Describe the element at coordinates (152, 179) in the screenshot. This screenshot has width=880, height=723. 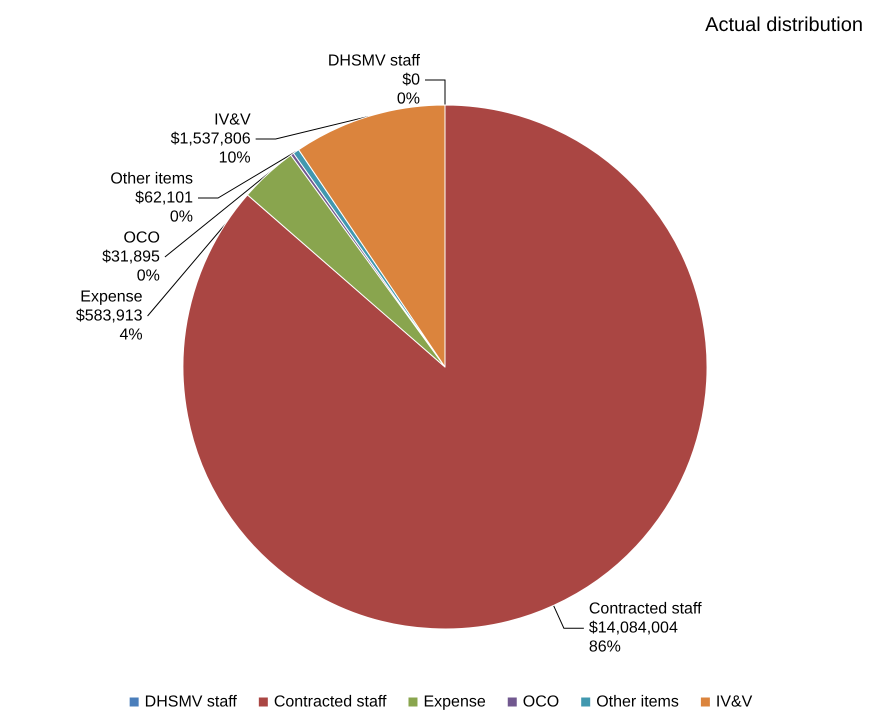
I see `slice-label: Other items` at that location.